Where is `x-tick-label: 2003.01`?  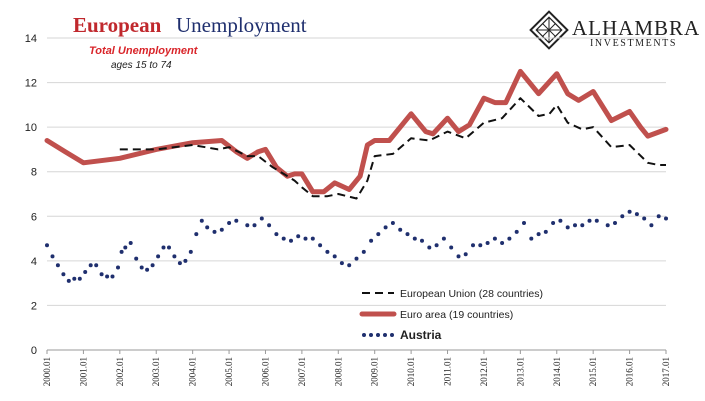
x-tick-label: 2003.01 is located at coordinates (156, 371).